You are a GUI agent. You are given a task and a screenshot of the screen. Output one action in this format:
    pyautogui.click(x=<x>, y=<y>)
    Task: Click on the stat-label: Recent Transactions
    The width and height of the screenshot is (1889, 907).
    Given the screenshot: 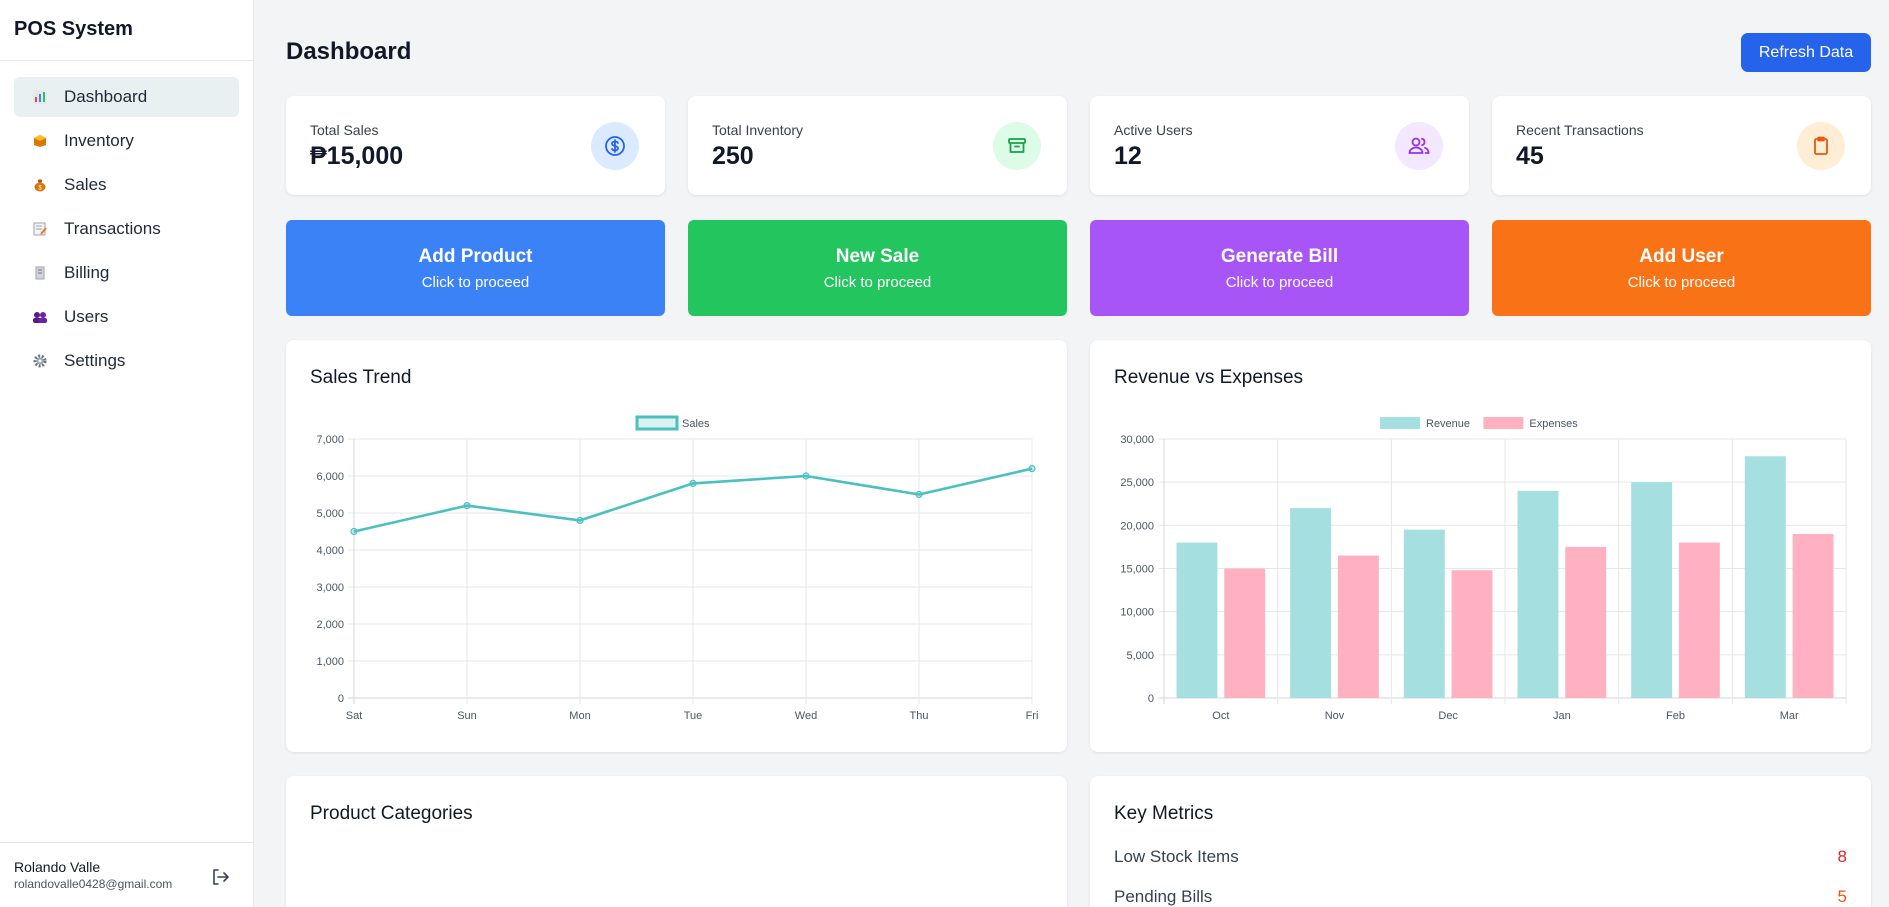 What is the action you would take?
    pyautogui.click(x=1580, y=130)
    